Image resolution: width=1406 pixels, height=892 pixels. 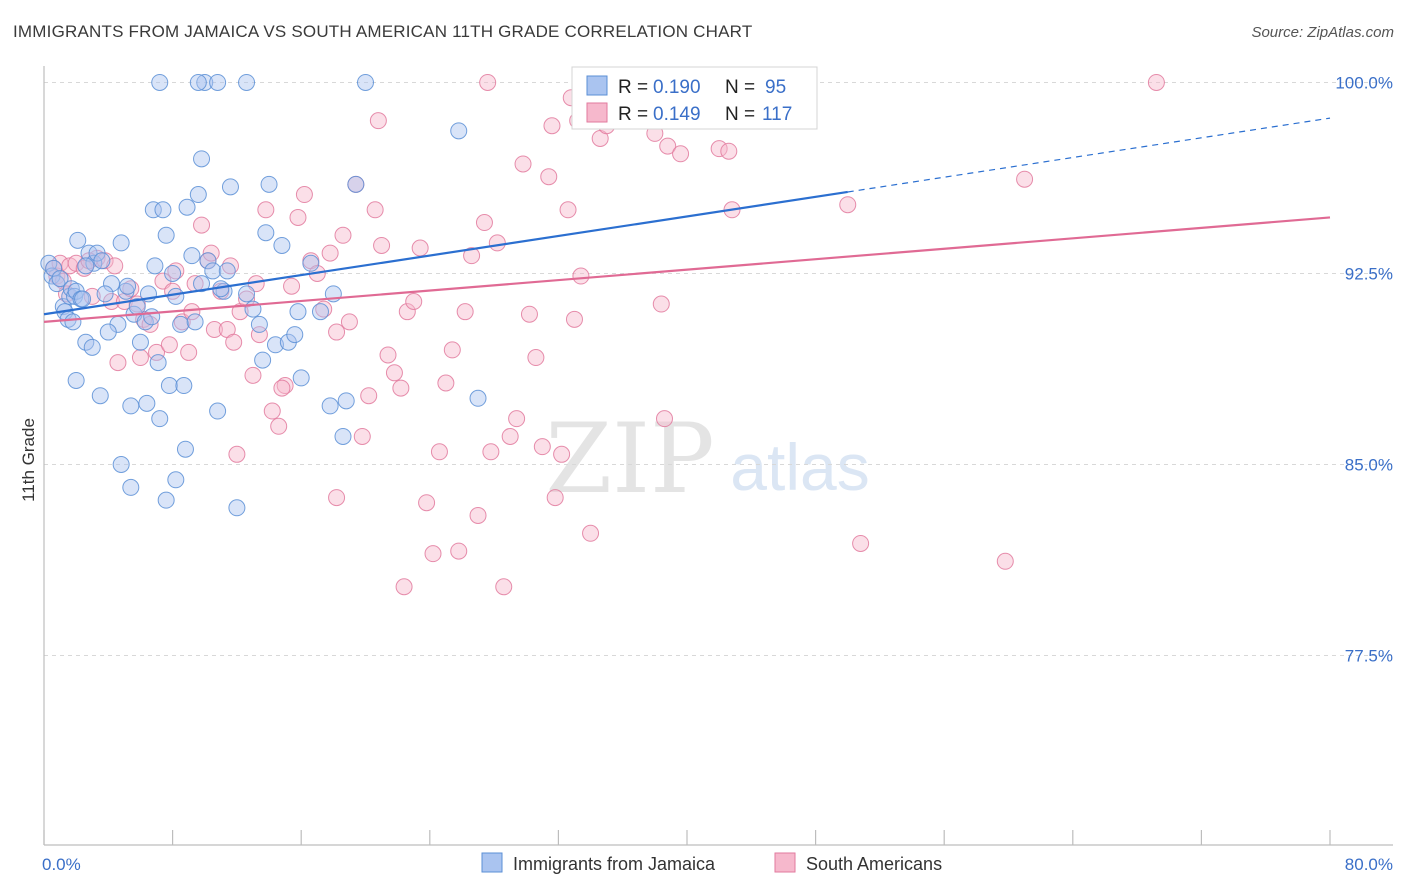 I want to click on legend-r-label-2: R =, so click(x=633, y=114).